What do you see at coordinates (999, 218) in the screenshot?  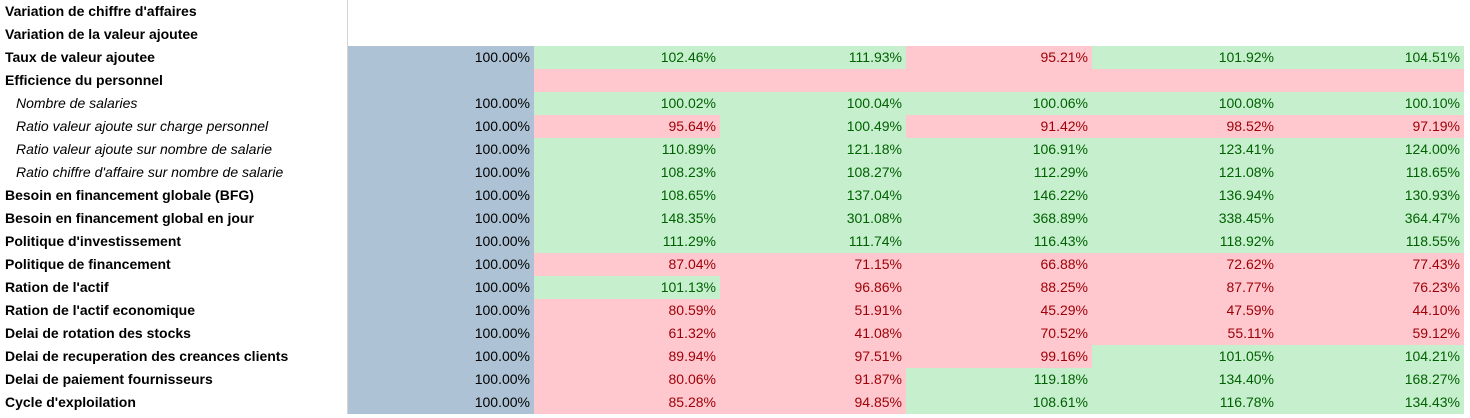 I see `value-cell: 368.89%` at bounding box center [999, 218].